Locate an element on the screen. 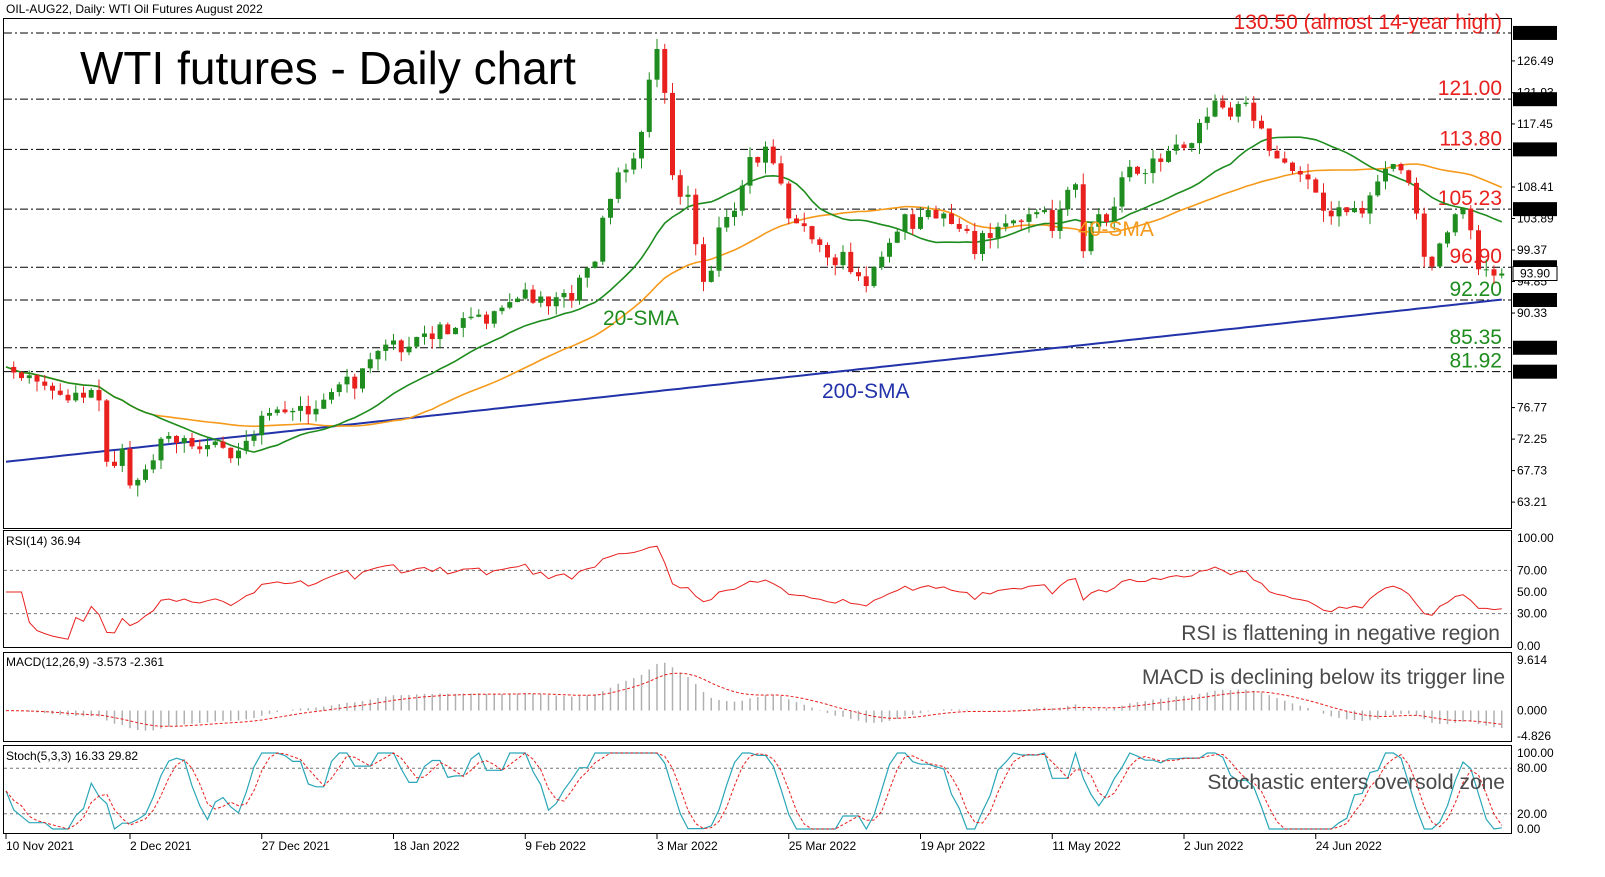 The width and height of the screenshot is (1605, 877). stoch-tick-label: 100.00 is located at coordinates (1535, 753).